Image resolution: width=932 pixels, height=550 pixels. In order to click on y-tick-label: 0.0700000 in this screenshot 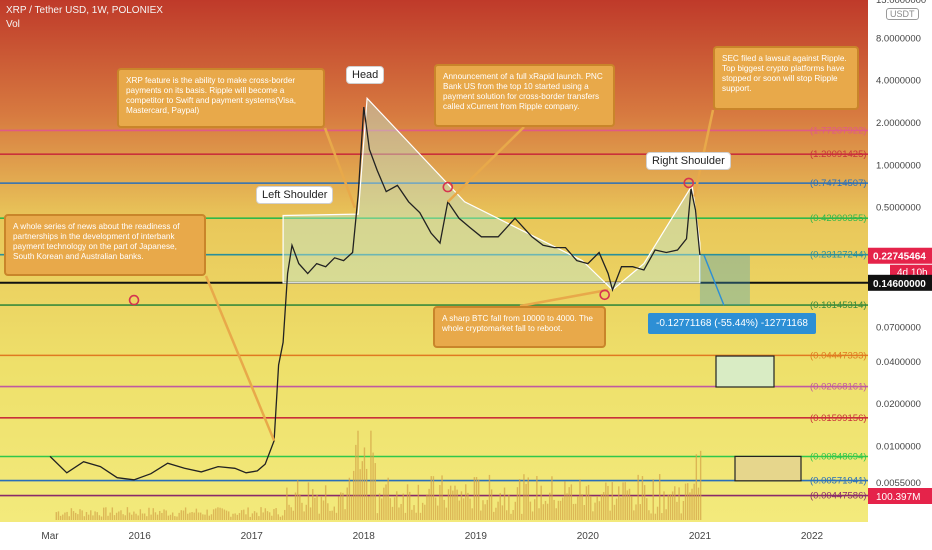, I will do `click(898, 328)`.